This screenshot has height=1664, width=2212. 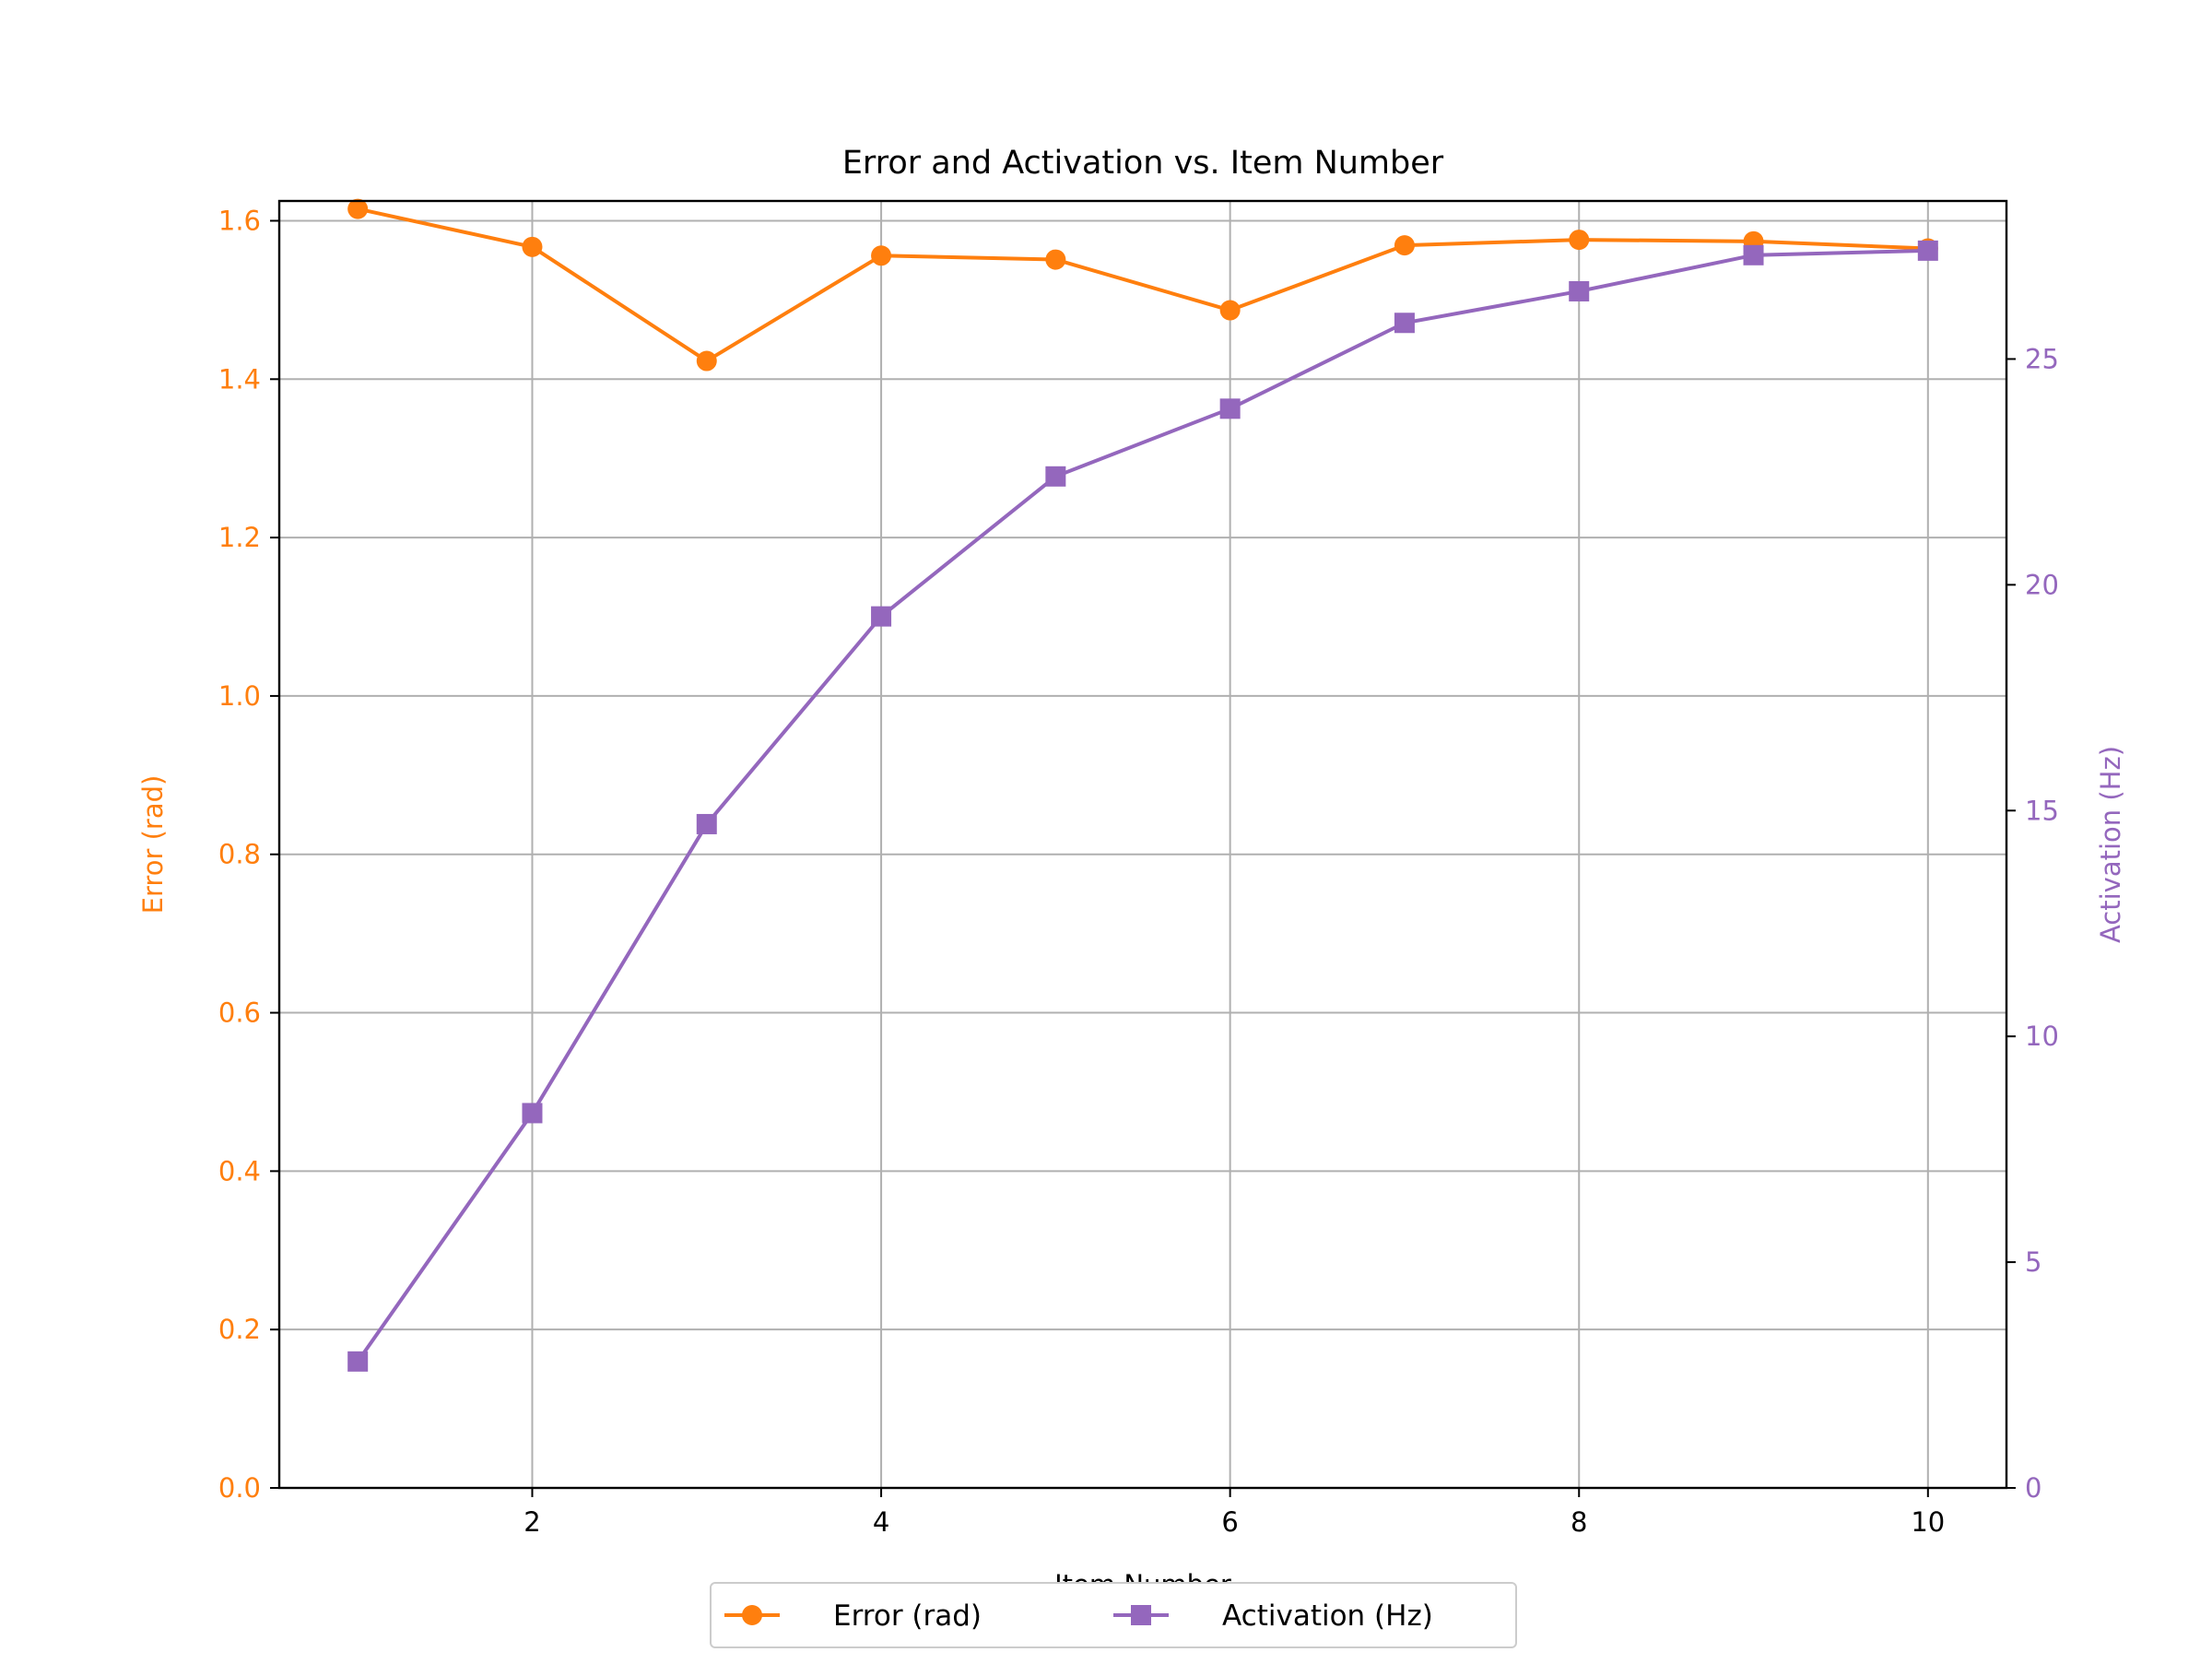 What do you see at coordinates (2042, 358) in the screenshot?
I see `y-right-tick-label: 25` at bounding box center [2042, 358].